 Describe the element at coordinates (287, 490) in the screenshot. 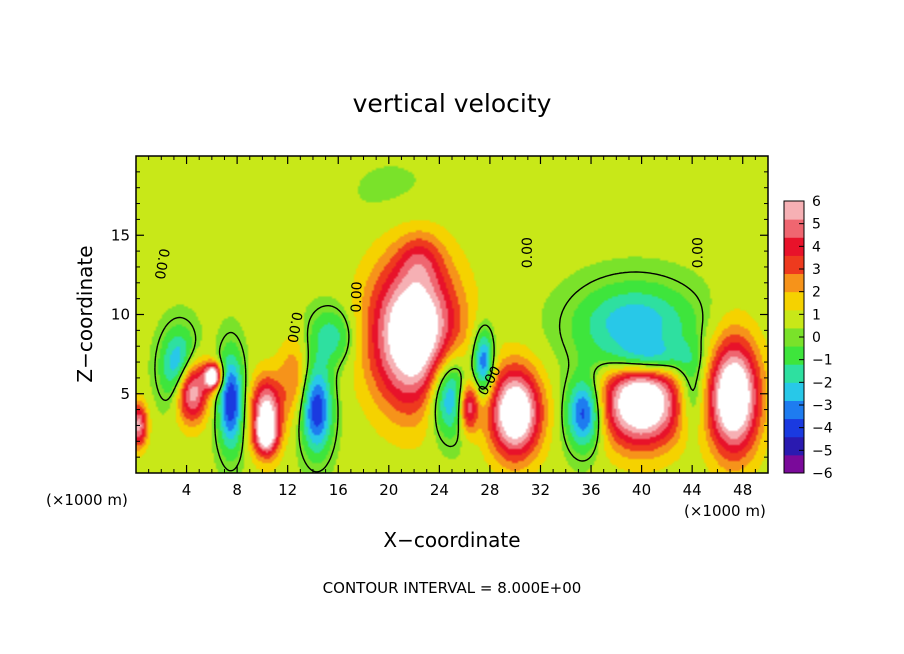

I see `x-tick-label: 12` at that location.